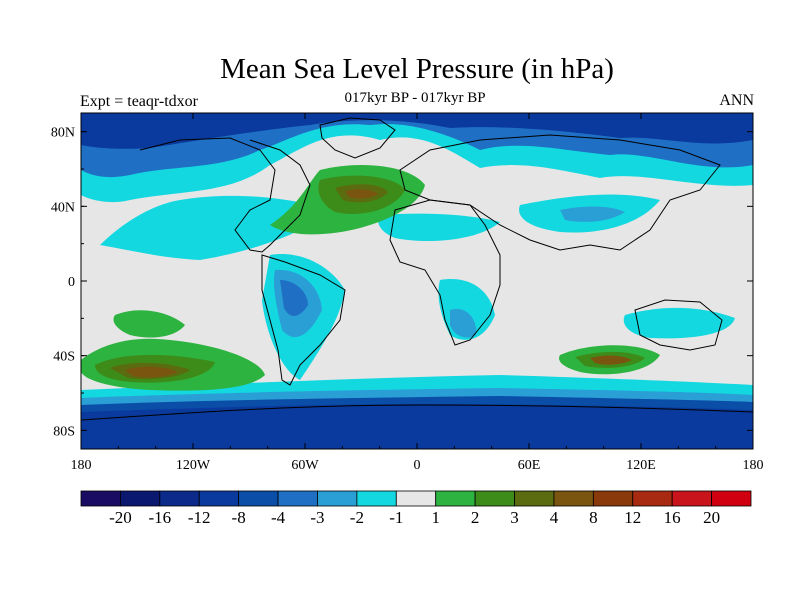 Image resolution: width=800 pixels, height=600 pixels. I want to click on colorbar-label: 3, so click(514, 517).